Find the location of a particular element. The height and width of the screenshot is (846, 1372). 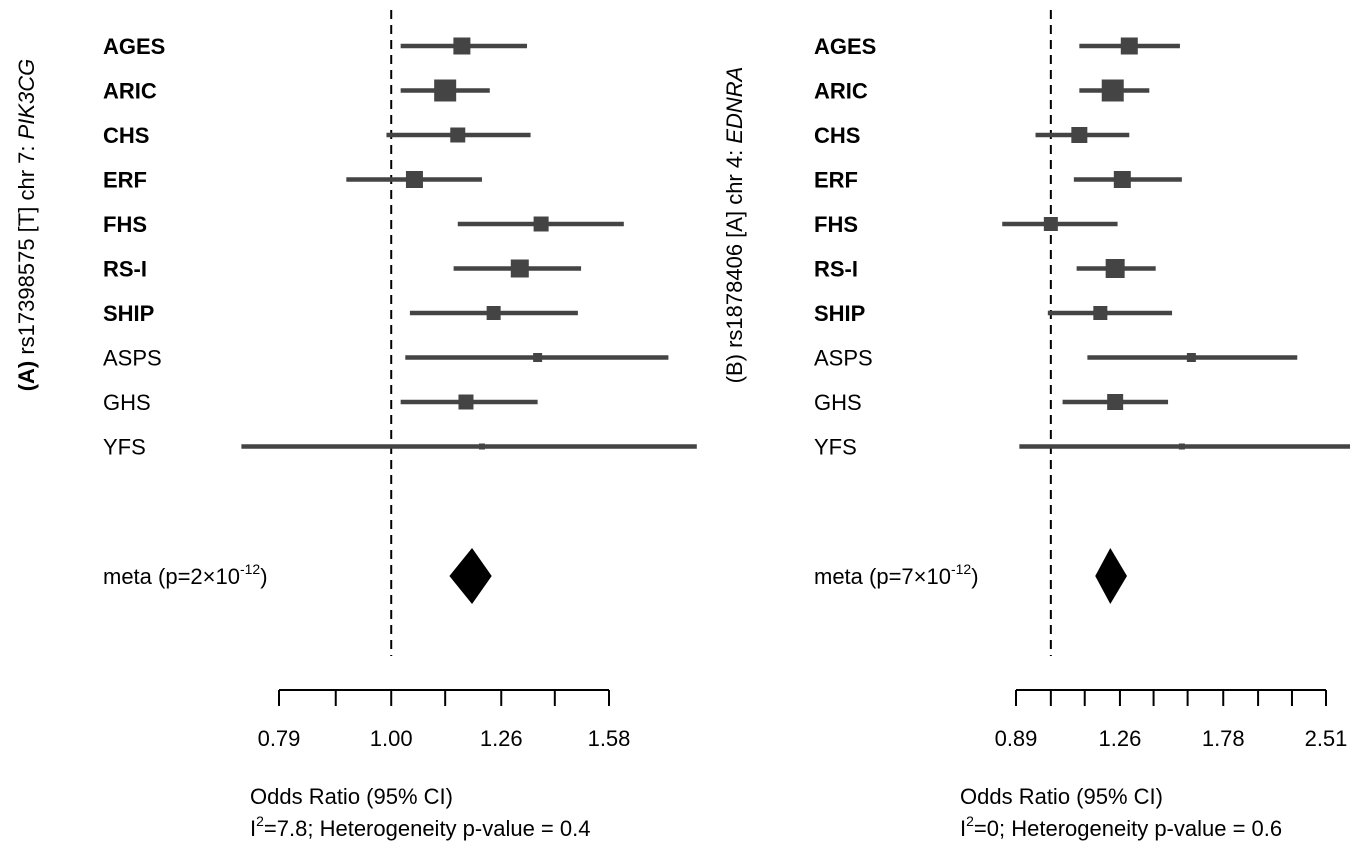

x-tick-label: 0.89 is located at coordinates (1016, 738).